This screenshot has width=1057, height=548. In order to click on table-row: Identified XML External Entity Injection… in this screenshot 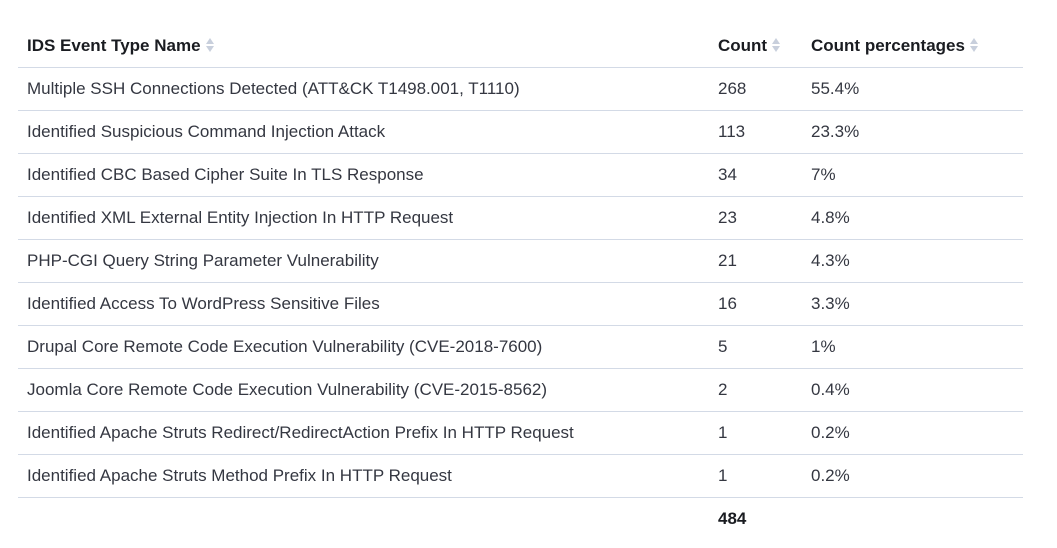, I will do `click(520, 218)`.